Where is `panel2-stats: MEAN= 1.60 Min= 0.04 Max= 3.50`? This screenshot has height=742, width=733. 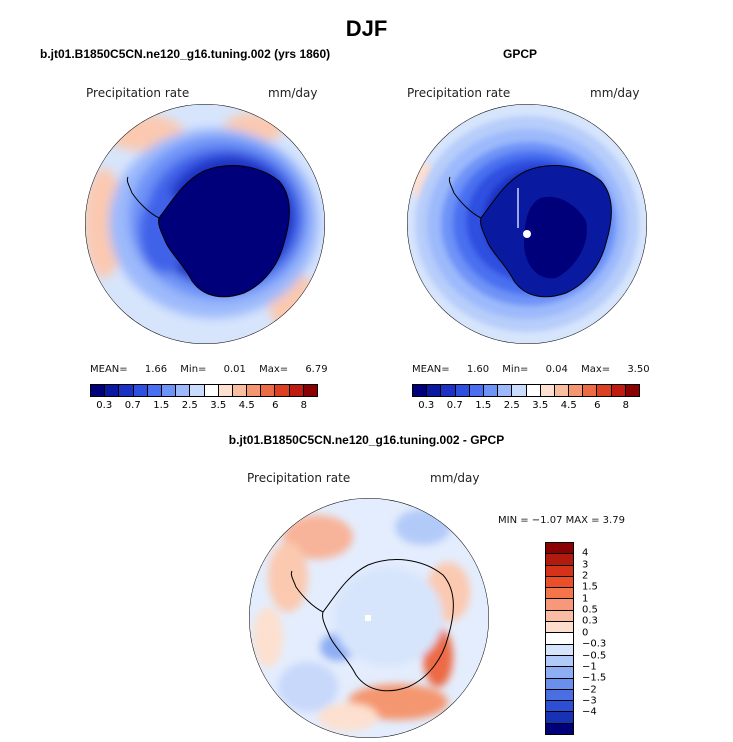
panel2-stats: MEAN= 1.60 Min= 0.04 Max= 3.50 is located at coordinates (531, 369).